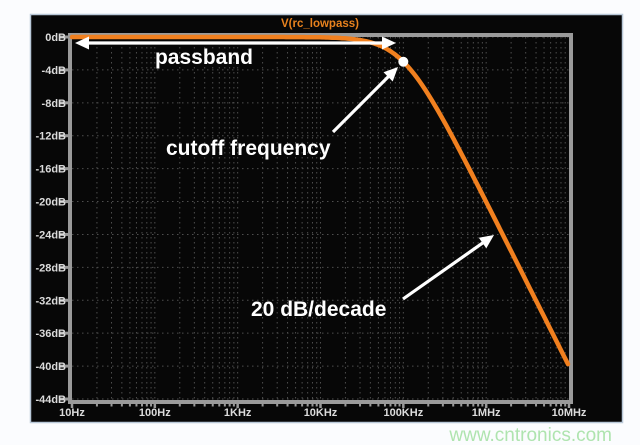  Describe the element at coordinates (72, 413) in the screenshot. I see `x-tick-label: 10Hz` at that location.